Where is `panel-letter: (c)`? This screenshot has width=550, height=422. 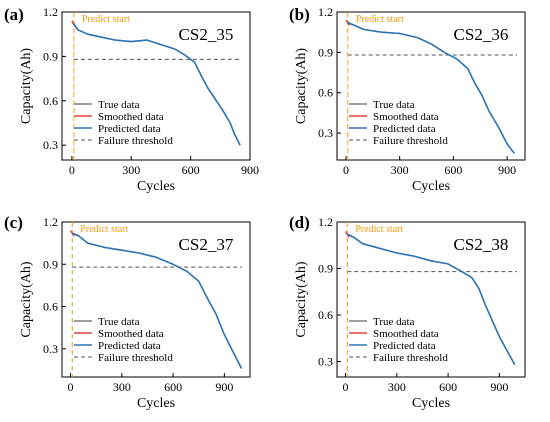 panel-letter: (c) is located at coordinates (13, 222).